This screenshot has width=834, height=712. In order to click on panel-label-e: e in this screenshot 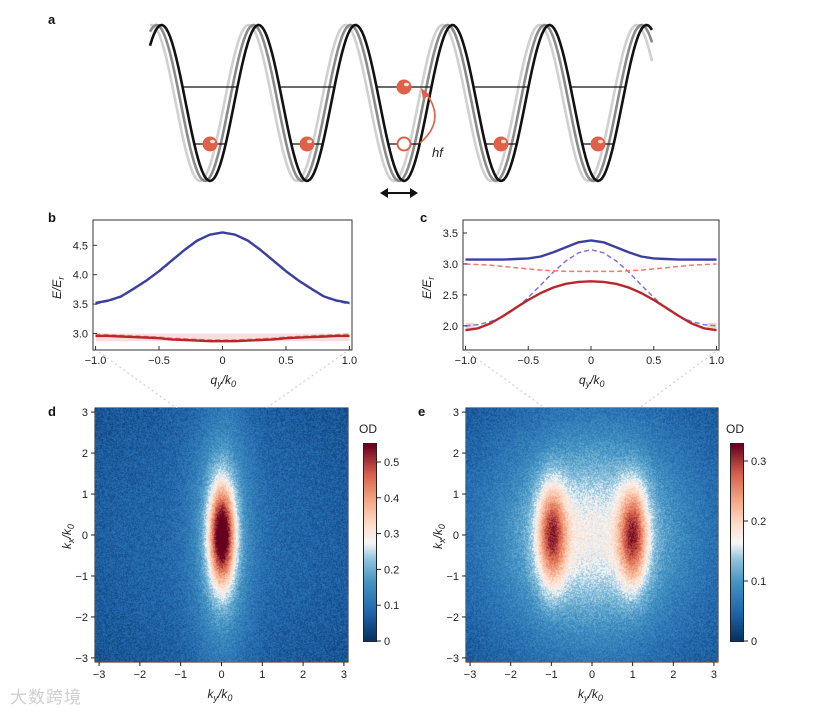, I will do `click(421, 411)`.